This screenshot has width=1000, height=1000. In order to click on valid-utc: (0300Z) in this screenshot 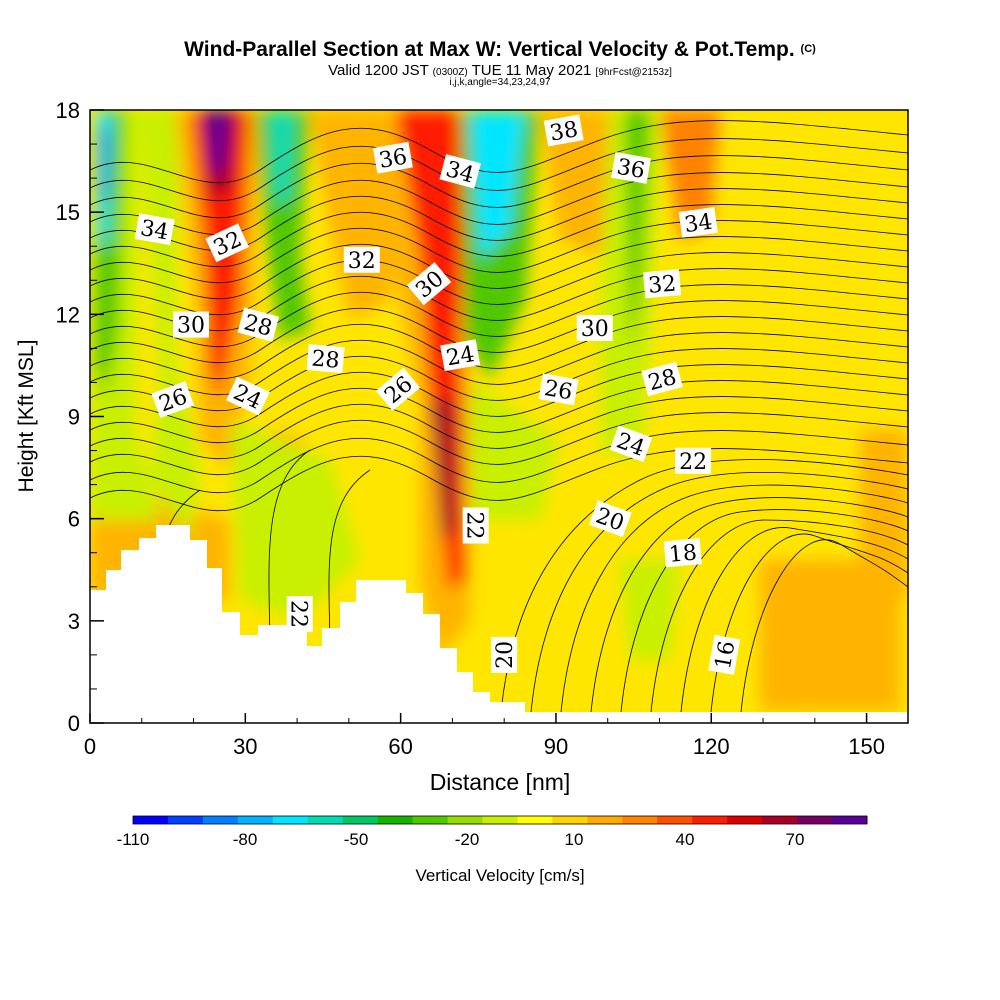, I will do `click(450, 72)`.